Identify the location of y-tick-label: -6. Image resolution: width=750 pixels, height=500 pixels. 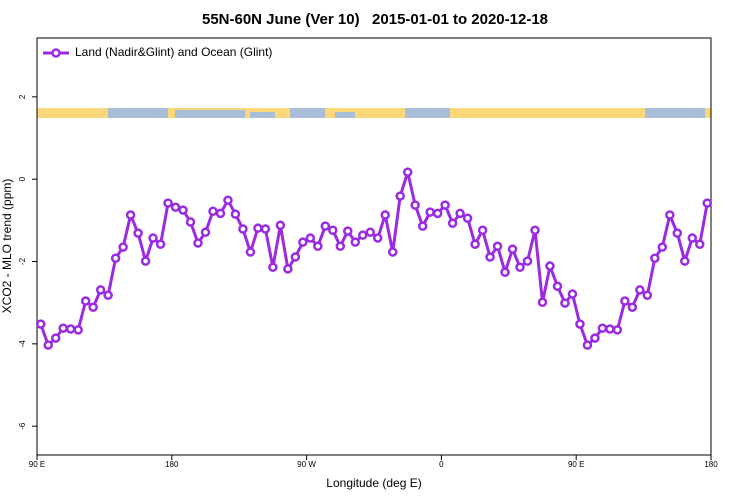
(22, 426).